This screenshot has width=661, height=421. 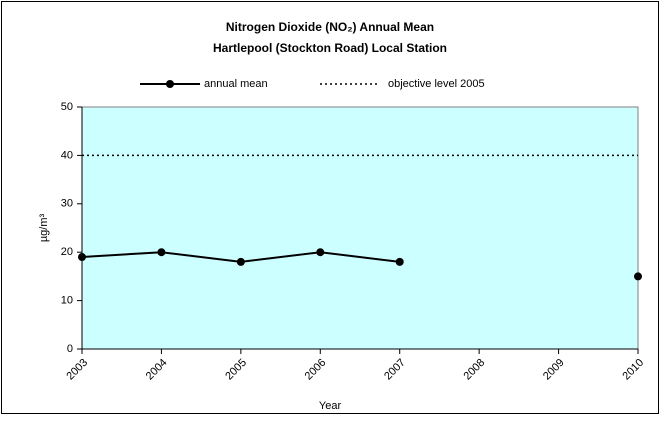 I want to click on legend-label: objective level 2005, so click(x=436, y=84).